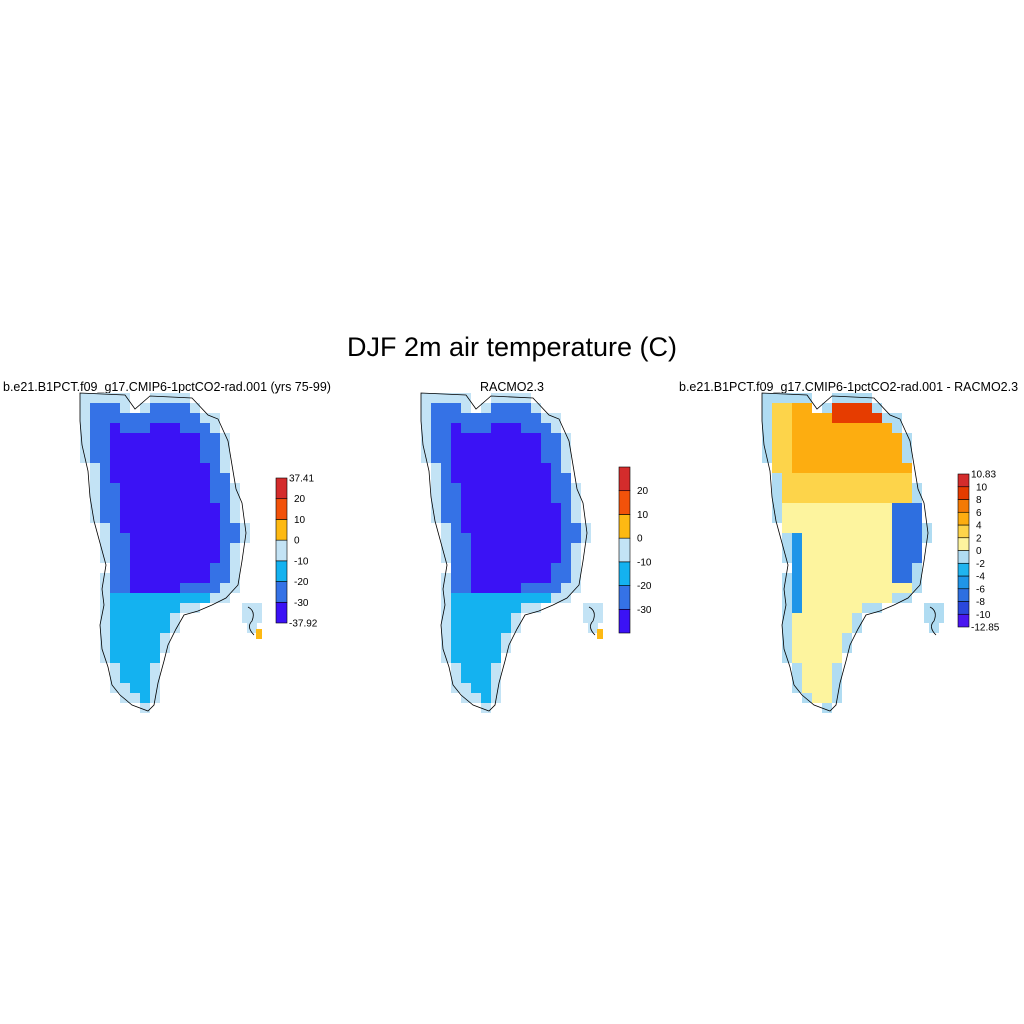 This screenshot has height=1024, width=1024. I want to click on panel-1-colorbar: -30 -20 -10 0 10 20 37.41 -37.92, so click(296, 552).